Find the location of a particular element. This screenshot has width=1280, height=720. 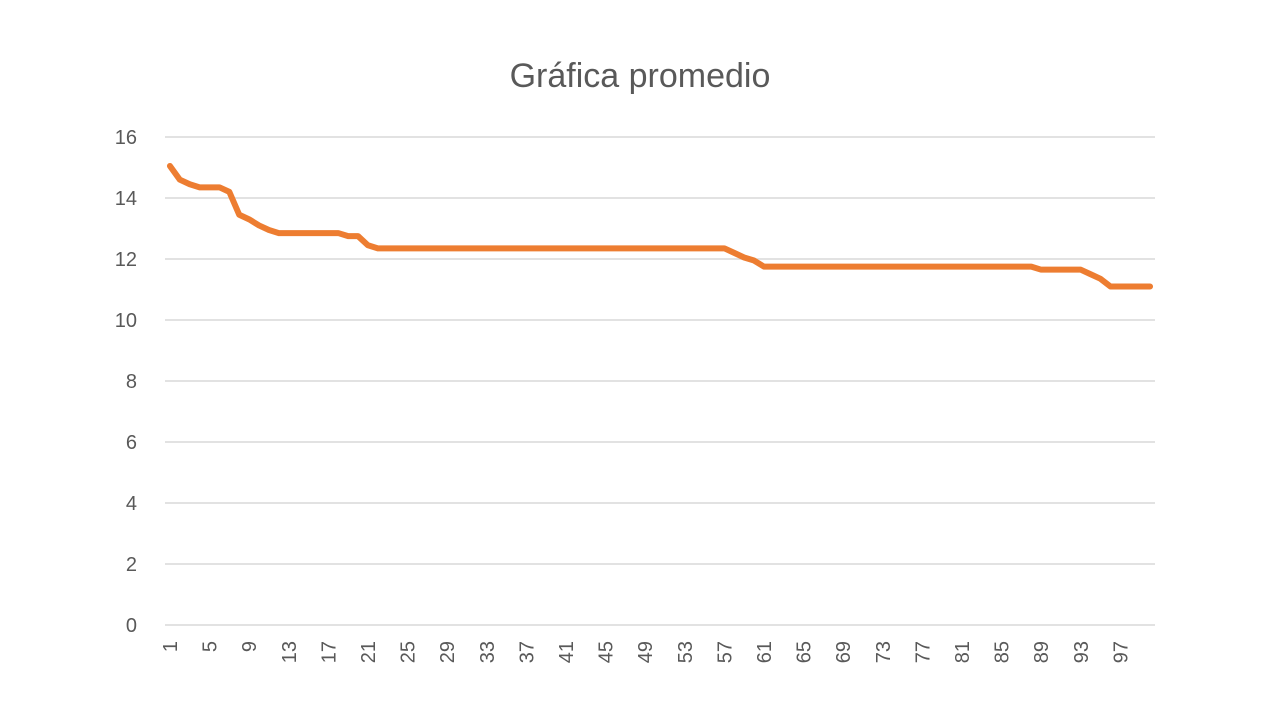

x-tick-label: 45 is located at coordinates (607, 652).